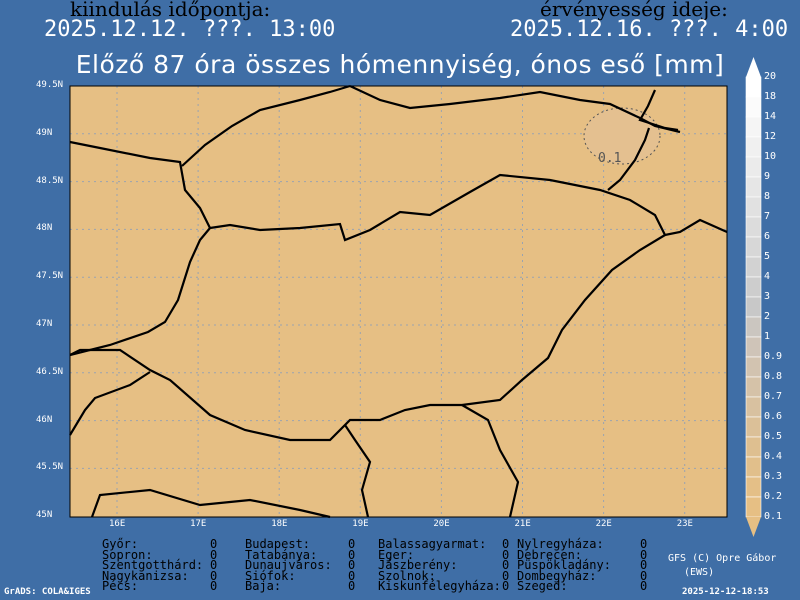  I want to click on colorbar-label: 0.5, so click(773, 436).